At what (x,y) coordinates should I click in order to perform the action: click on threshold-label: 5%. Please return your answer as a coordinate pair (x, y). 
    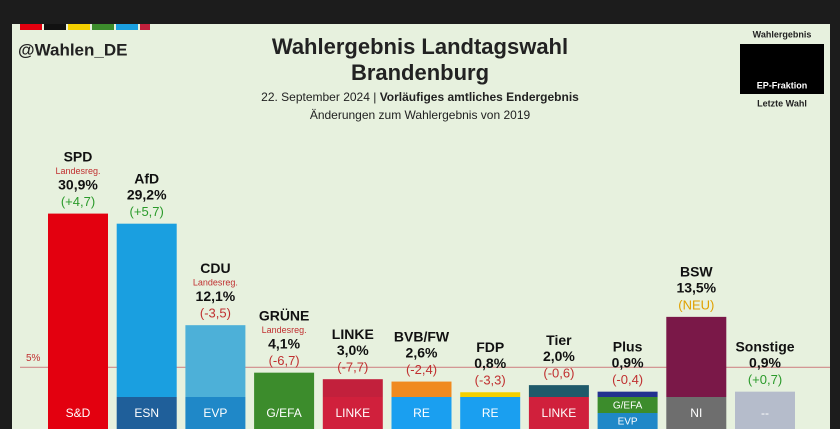
    Looking at the image, I should click on (33, 358).